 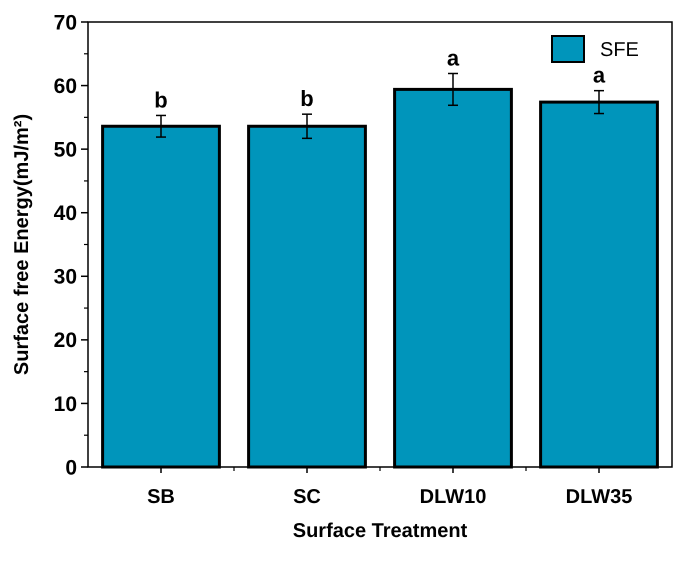 I want to click on x-axis-title: Surface Treatment, so click(x=380, y=531).